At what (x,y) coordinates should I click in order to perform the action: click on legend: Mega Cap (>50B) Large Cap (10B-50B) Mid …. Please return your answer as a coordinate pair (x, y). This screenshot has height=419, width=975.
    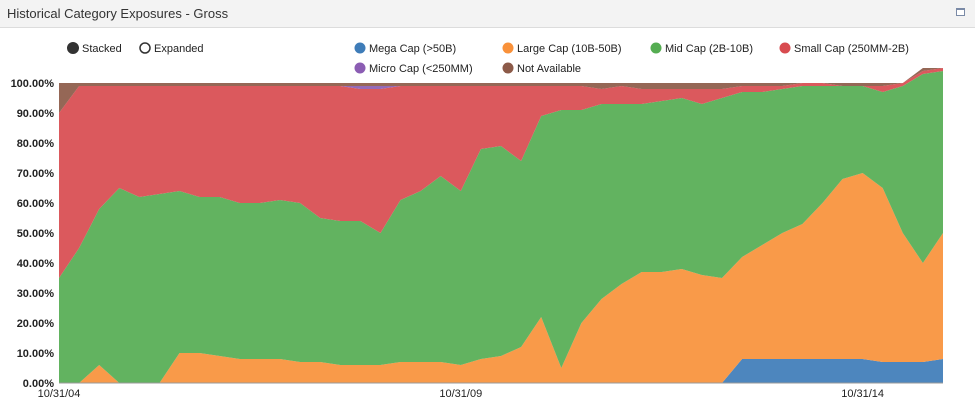
    Looking at the image, I should click on (631, 59).